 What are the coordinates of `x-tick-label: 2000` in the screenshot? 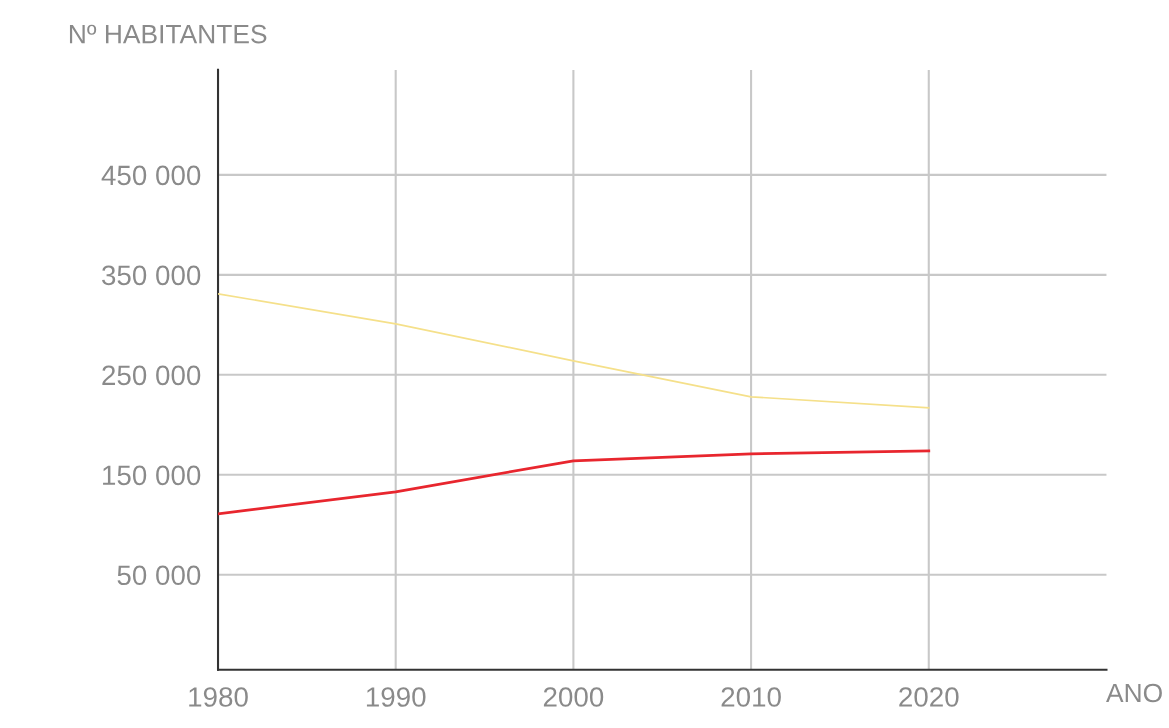 It's located at (573, 697).